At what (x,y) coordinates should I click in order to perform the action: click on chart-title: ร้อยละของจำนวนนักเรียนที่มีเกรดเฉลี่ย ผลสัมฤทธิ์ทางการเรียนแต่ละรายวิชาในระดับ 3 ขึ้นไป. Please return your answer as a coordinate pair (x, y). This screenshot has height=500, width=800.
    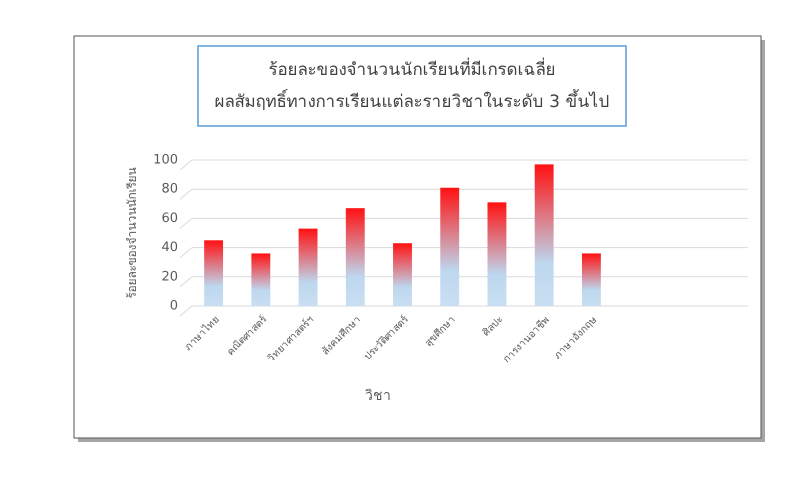
    Looking at the image, I should click on (412, 84).